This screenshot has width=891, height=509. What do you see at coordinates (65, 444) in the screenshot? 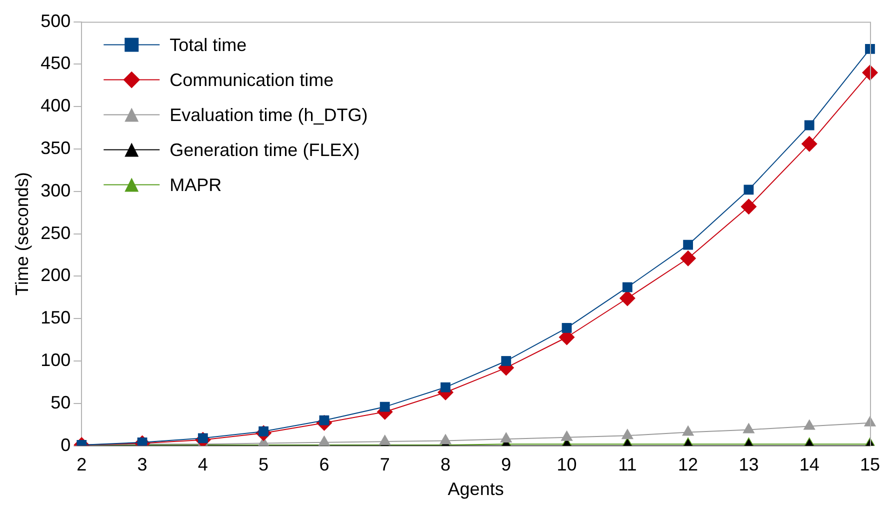
I see `y-tick-label: 0` at bounding box center [65, 444].